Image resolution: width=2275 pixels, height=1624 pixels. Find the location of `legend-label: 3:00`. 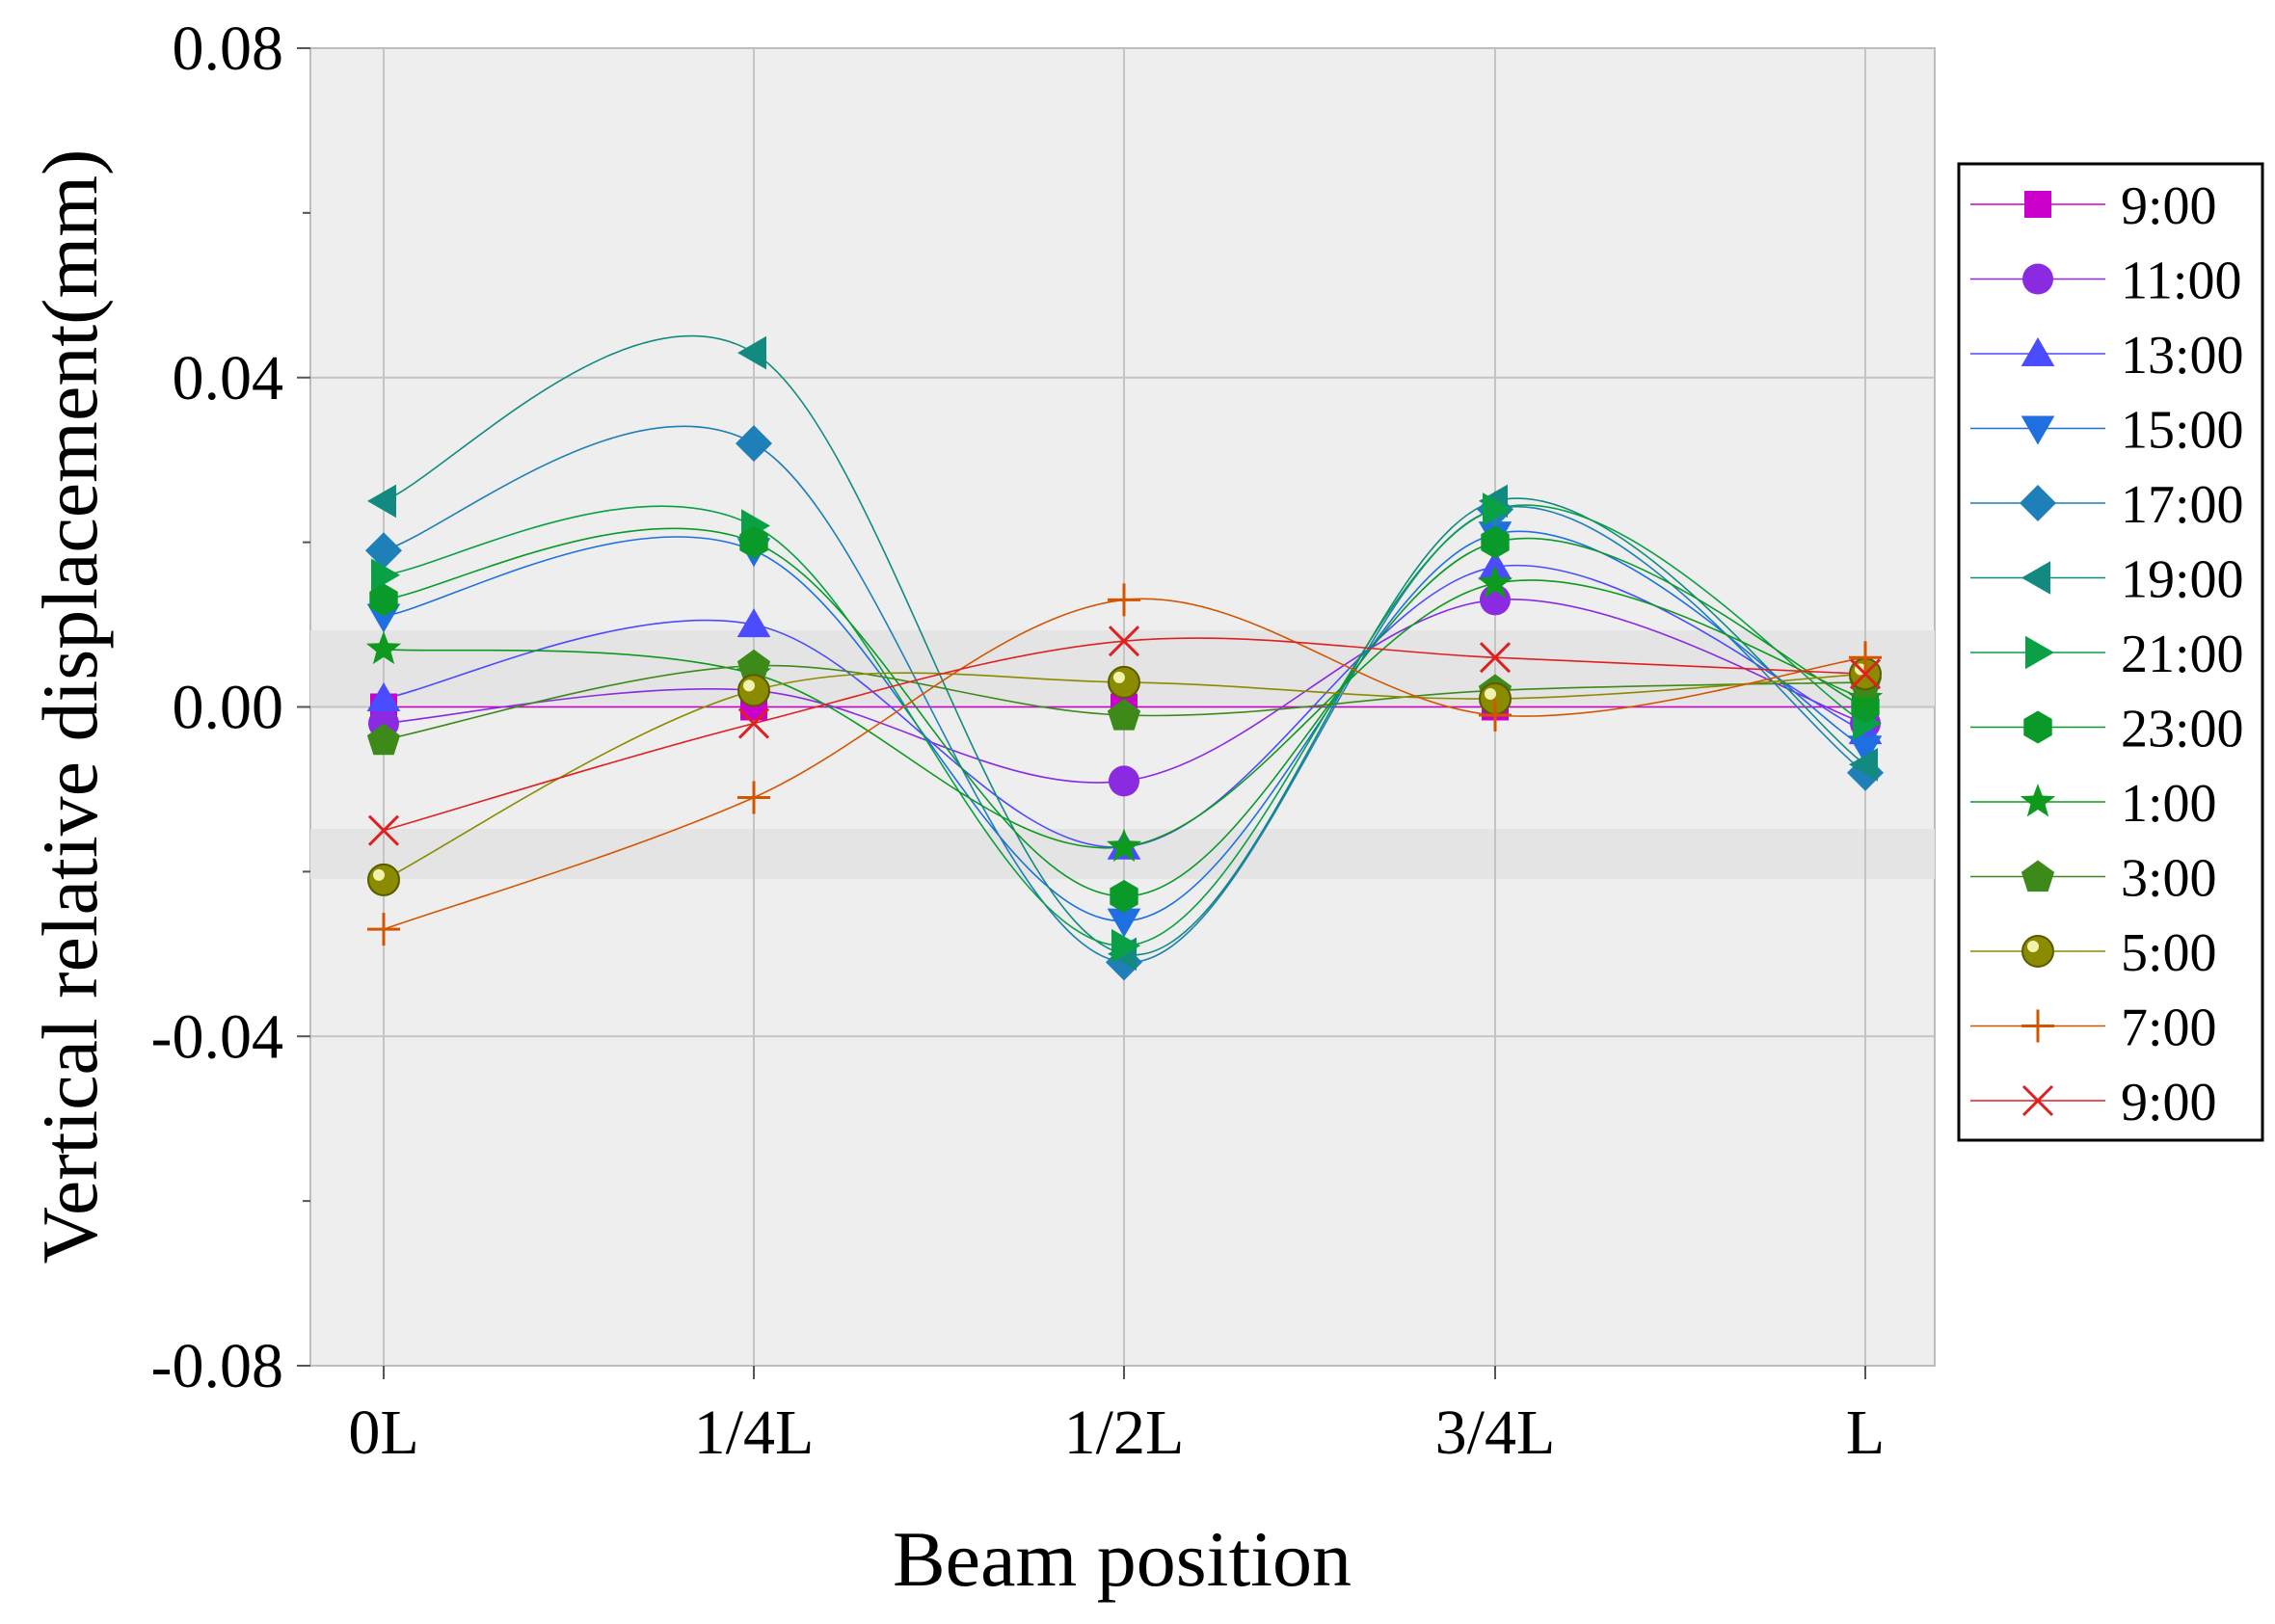

legend-label: 3:00 is located at coordinates (2169, 879).